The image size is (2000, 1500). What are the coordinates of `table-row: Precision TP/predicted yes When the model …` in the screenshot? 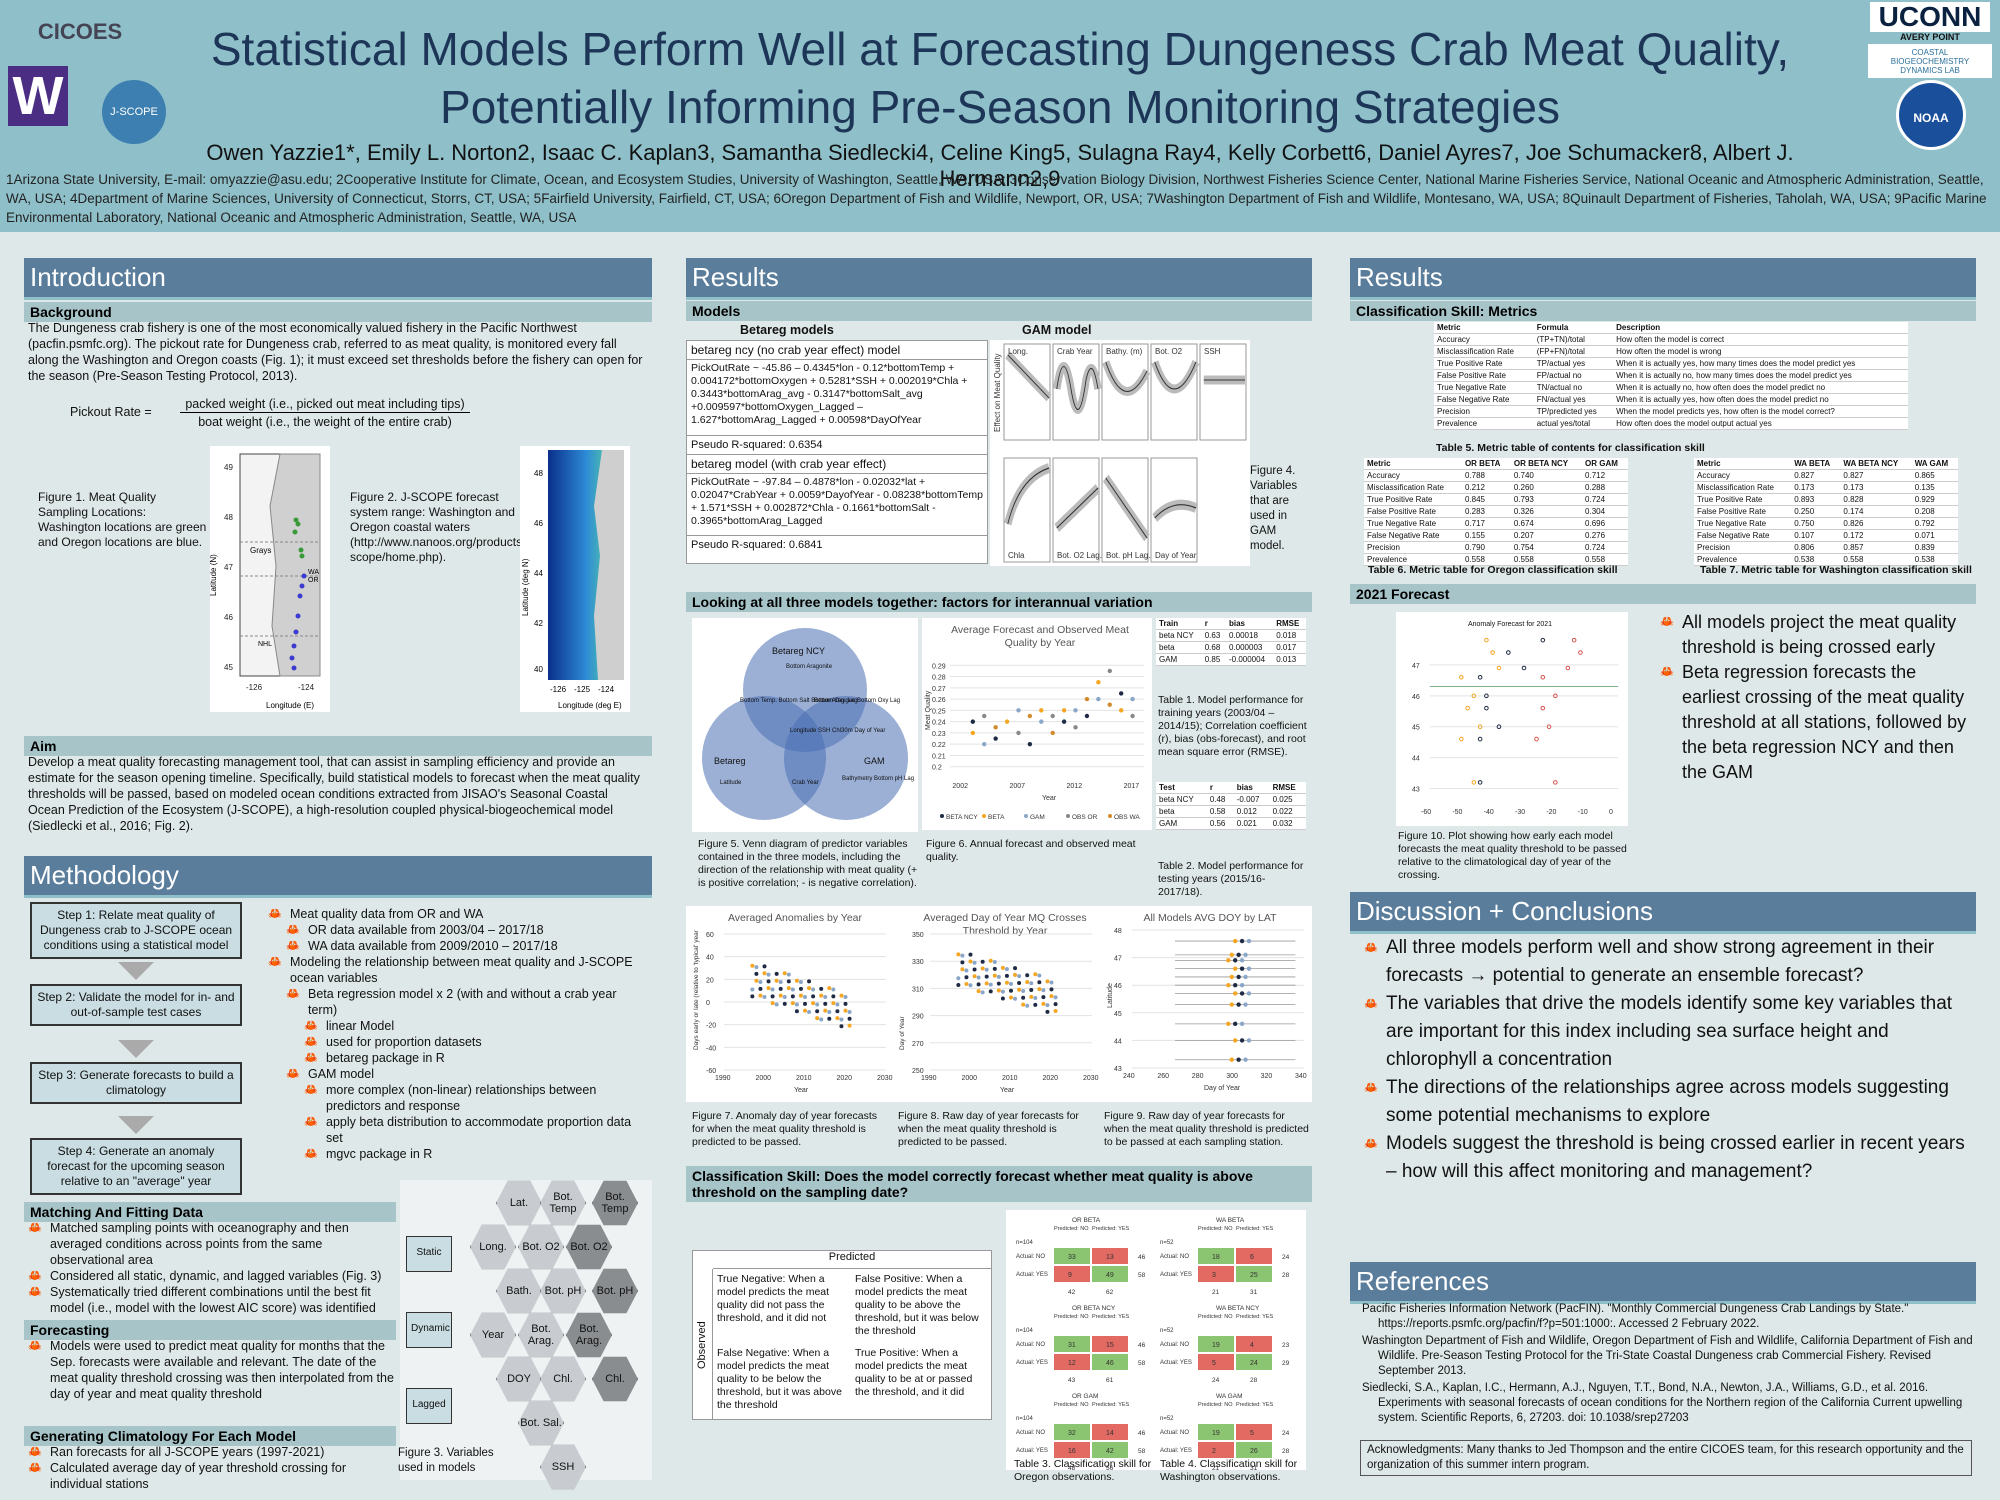 It's located at (1671, 411).